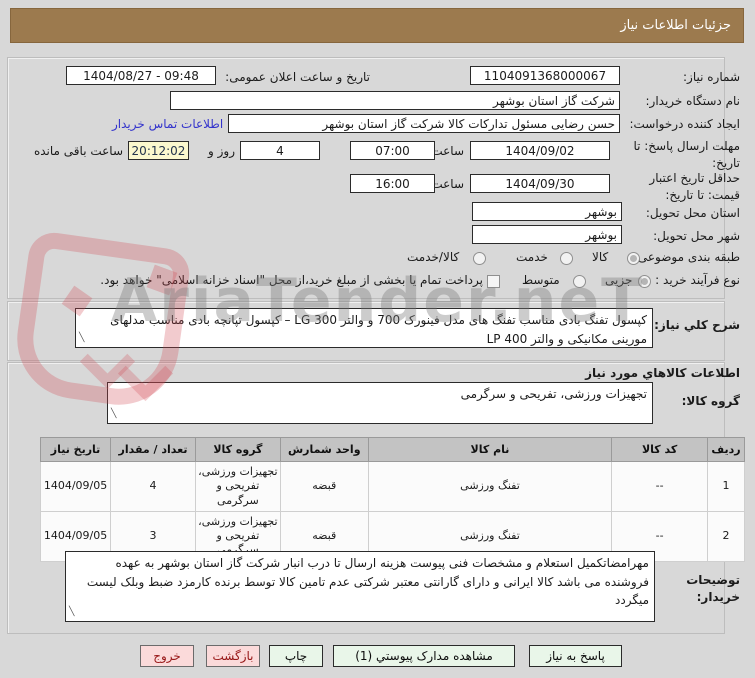 The width and height of the screenshot is (755, 678). I want to click on announce-datetime-field: 1404/08/27 - 09:48, so click(141, 75).